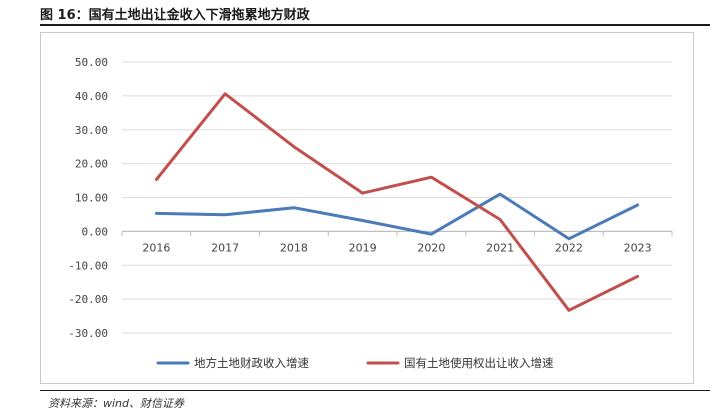 The image size is (721, 411). What do you see at coordinates (355, 363) in the screenshot?
I see `legend: 地方土地财政收入增速 国有土地使用权出让收入增速` at bounding box center [355, 363].